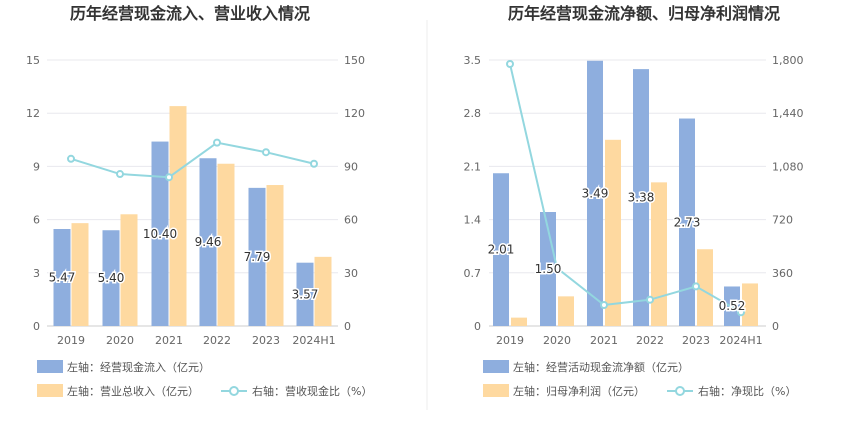 The height and width of the screenshot is (441, 850). Describe the element at coordinates (354, 113) in the screenshot. I see `right-axis-tick-label: 120` at that location.